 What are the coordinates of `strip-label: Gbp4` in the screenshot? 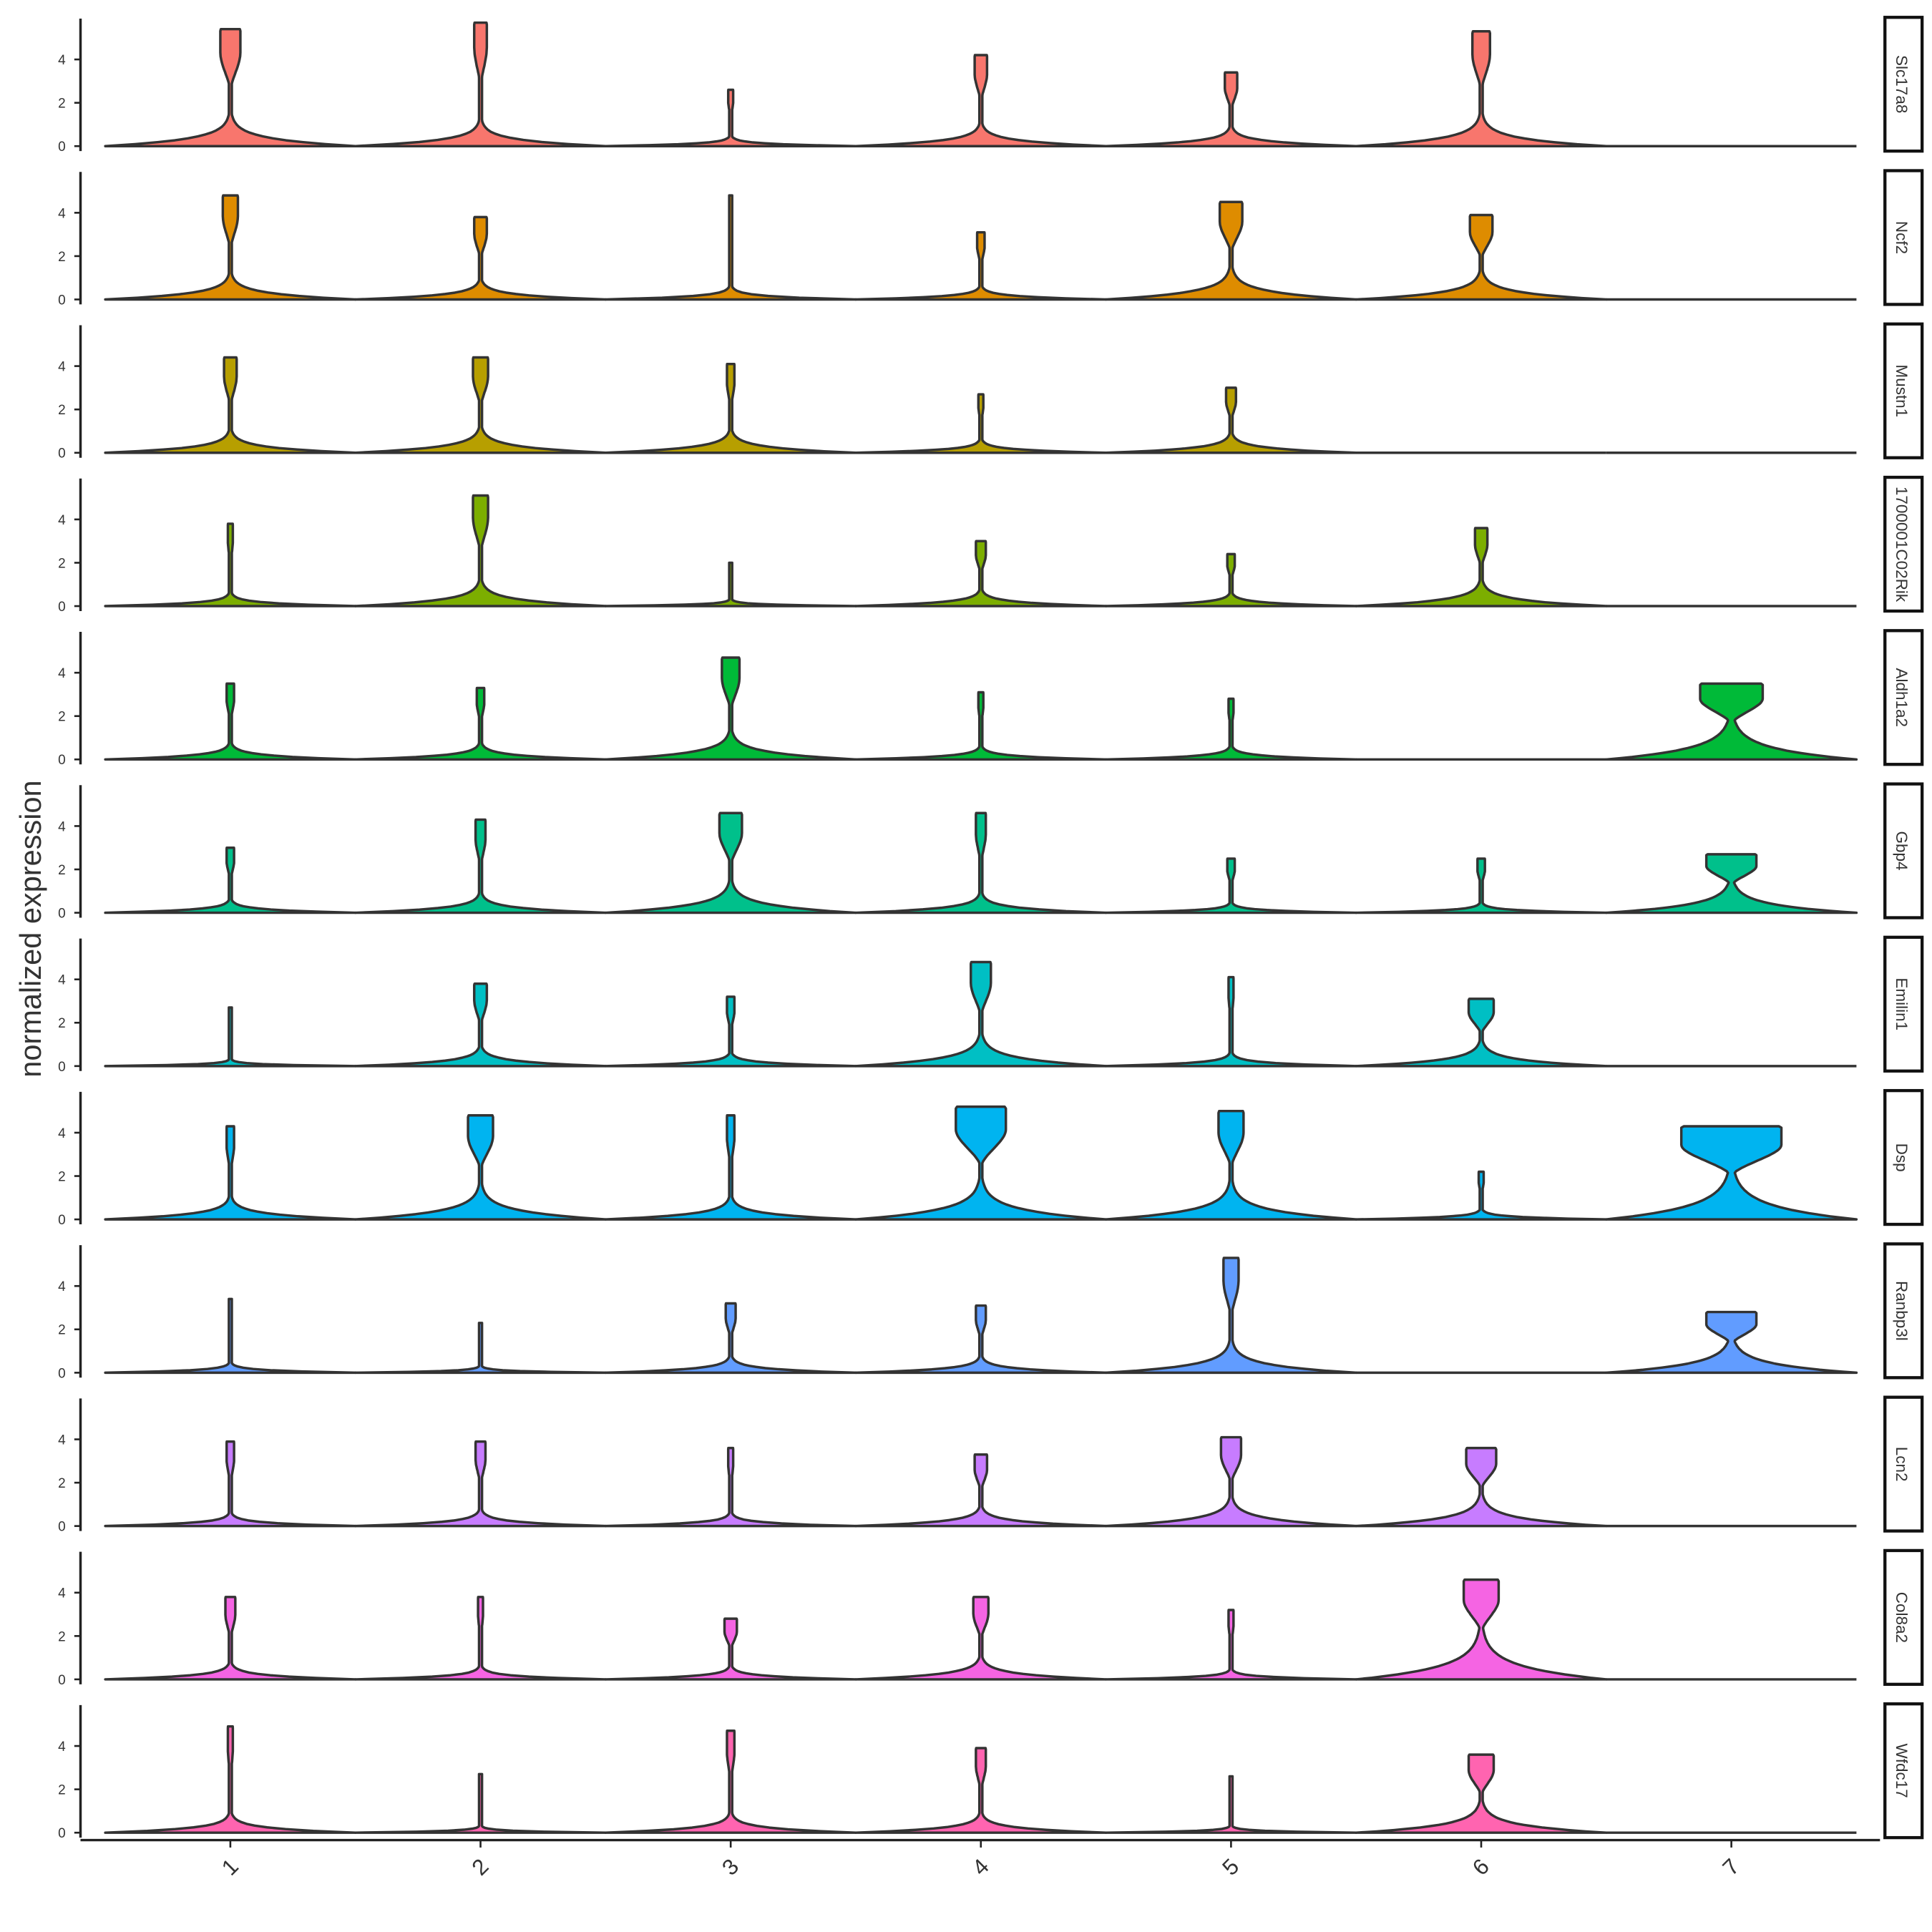 It's located at (1902, 851).